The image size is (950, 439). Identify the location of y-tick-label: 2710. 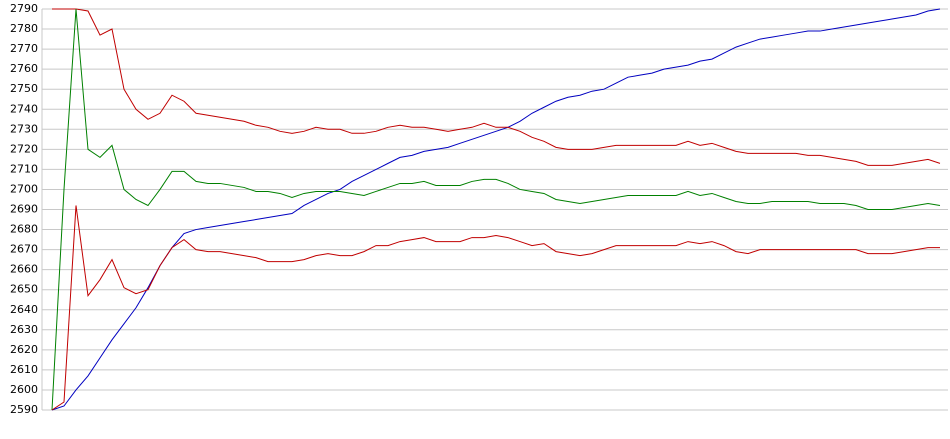
(24, 168).